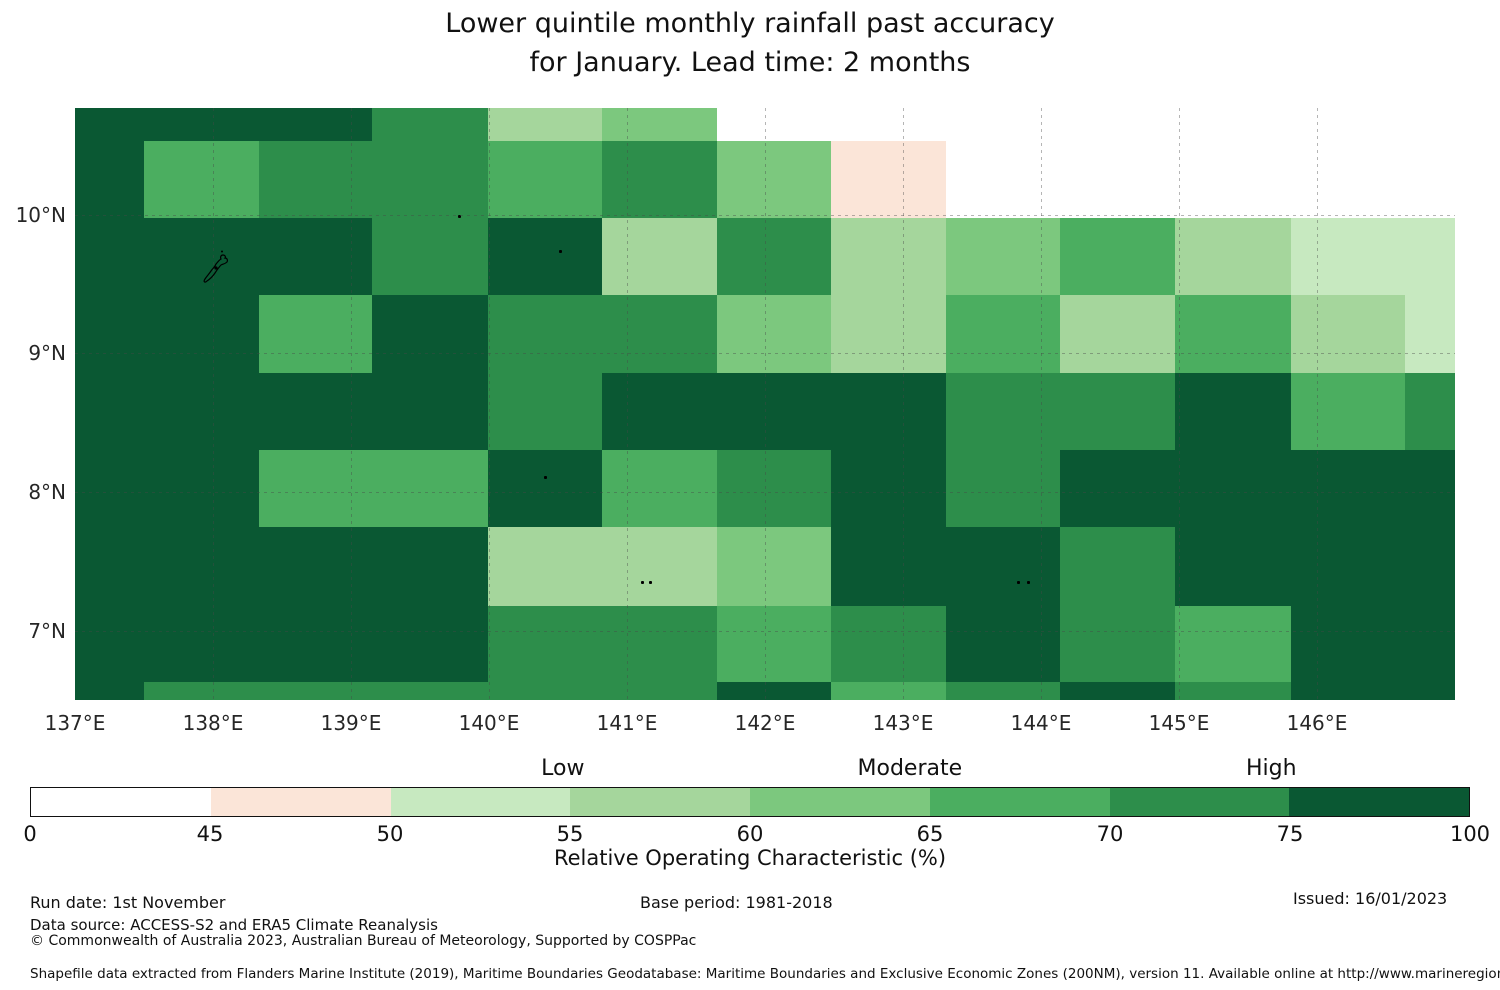 The height and width of the screenshot is (990, 1500). What do you see at coordinates (390, 834) in the screenshot?
I see `colorbar-tick-label: 50` at bounding box center [390, 834].